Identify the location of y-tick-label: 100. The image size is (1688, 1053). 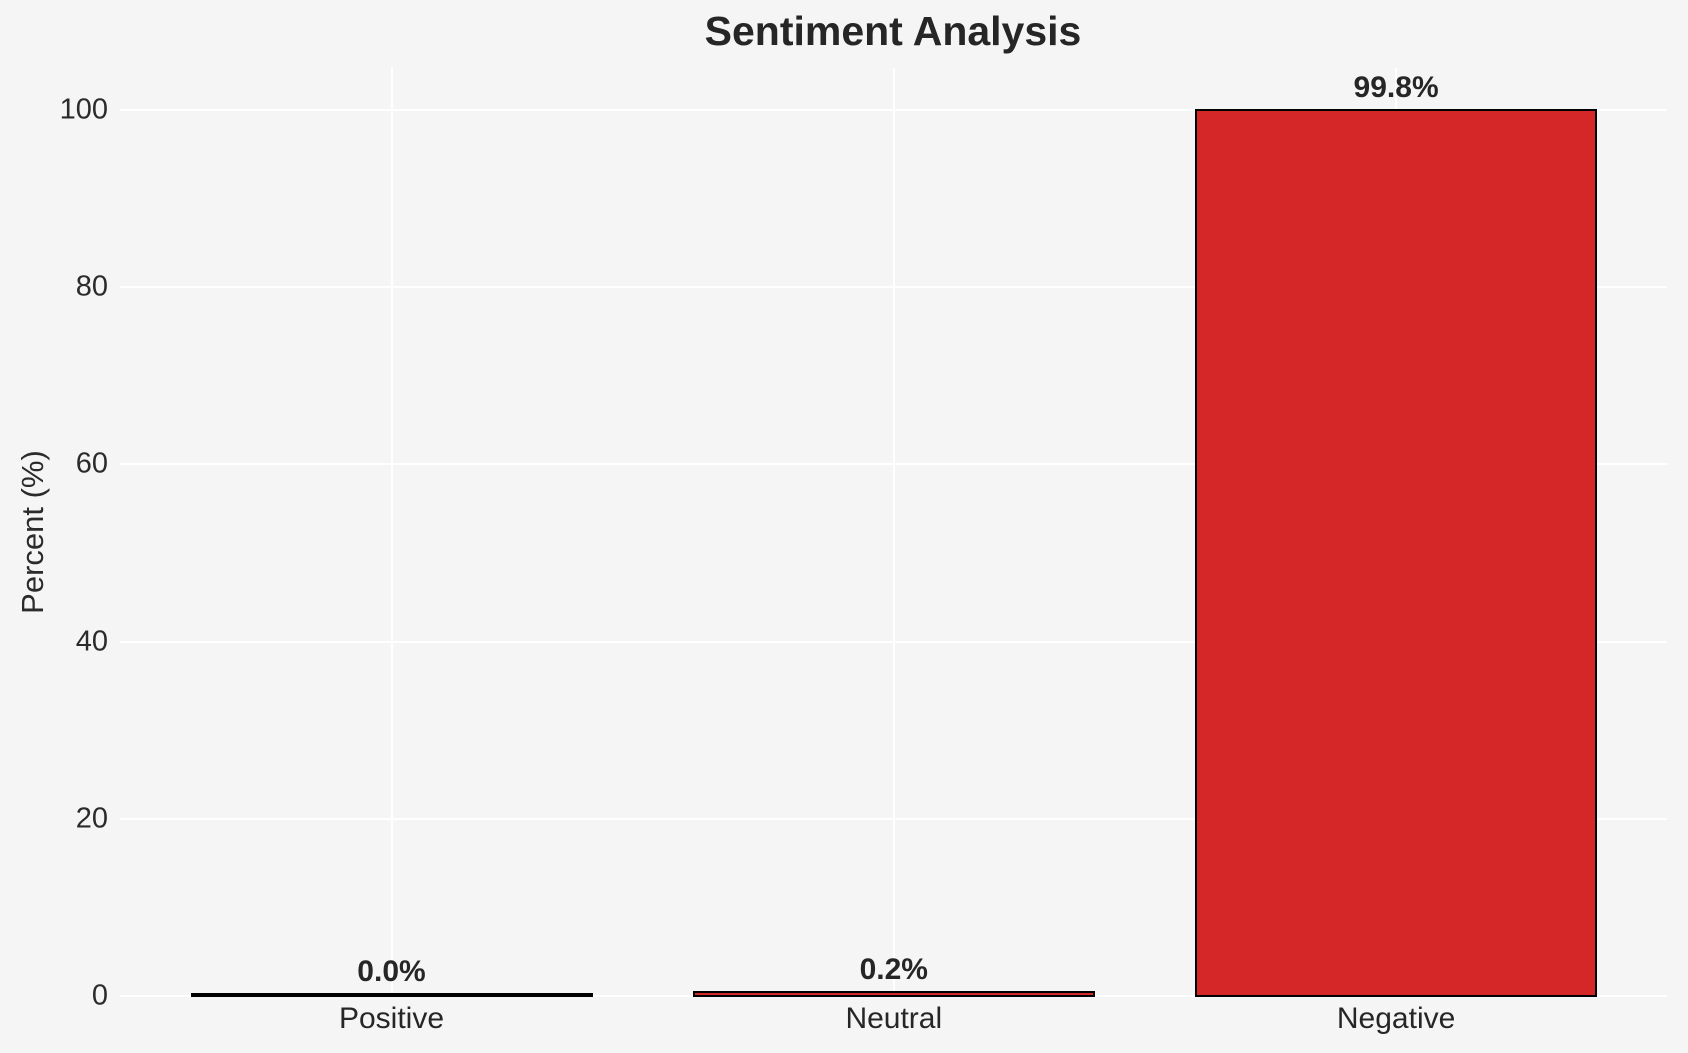
(83, 109).